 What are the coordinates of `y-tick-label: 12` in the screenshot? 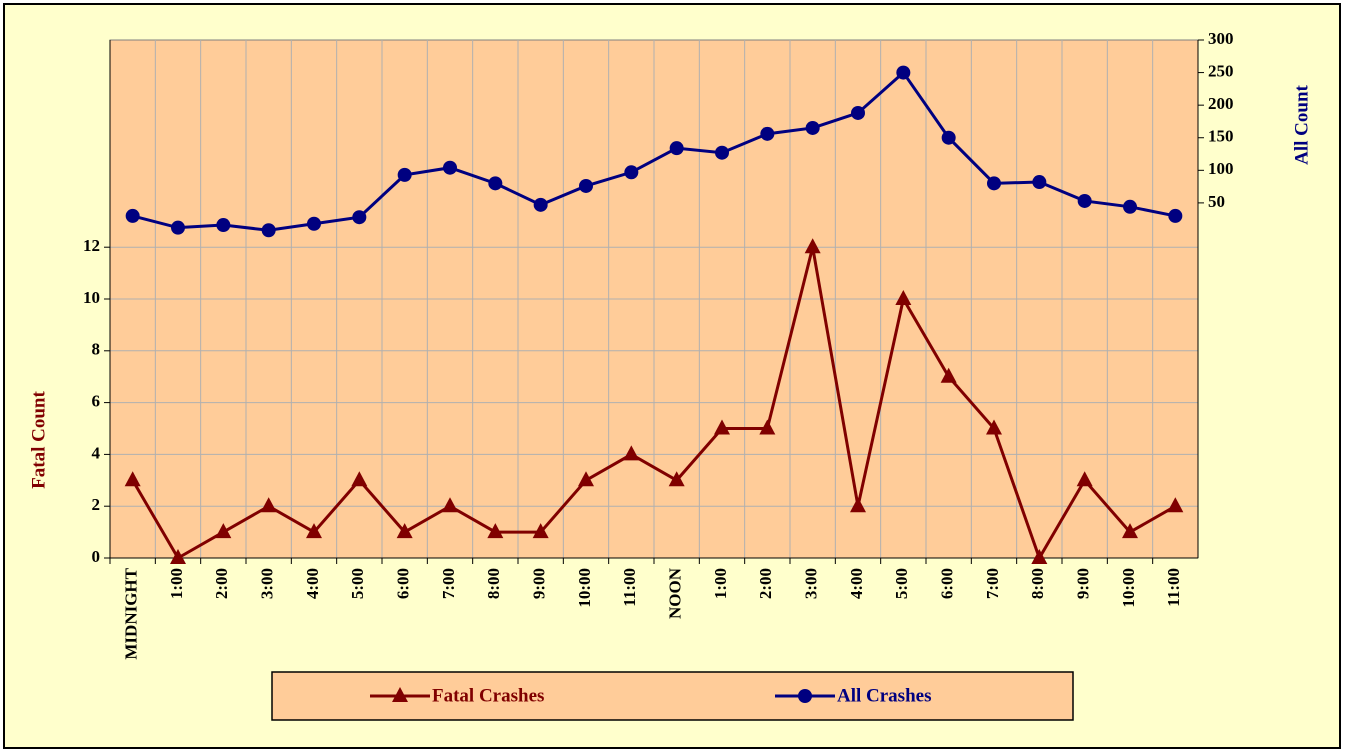 It's located at (91, 245).